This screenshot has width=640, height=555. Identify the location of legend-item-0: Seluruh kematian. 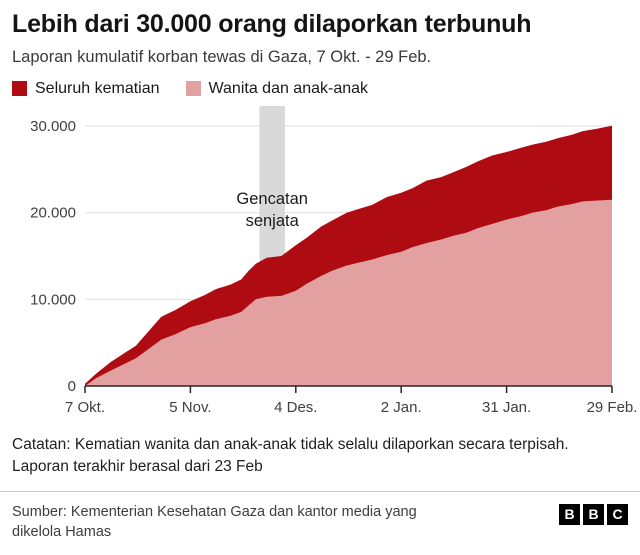
(86, 89).